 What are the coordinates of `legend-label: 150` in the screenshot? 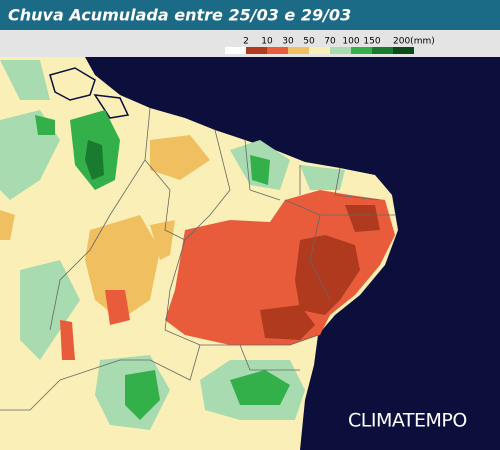 It's located at (371, 42).